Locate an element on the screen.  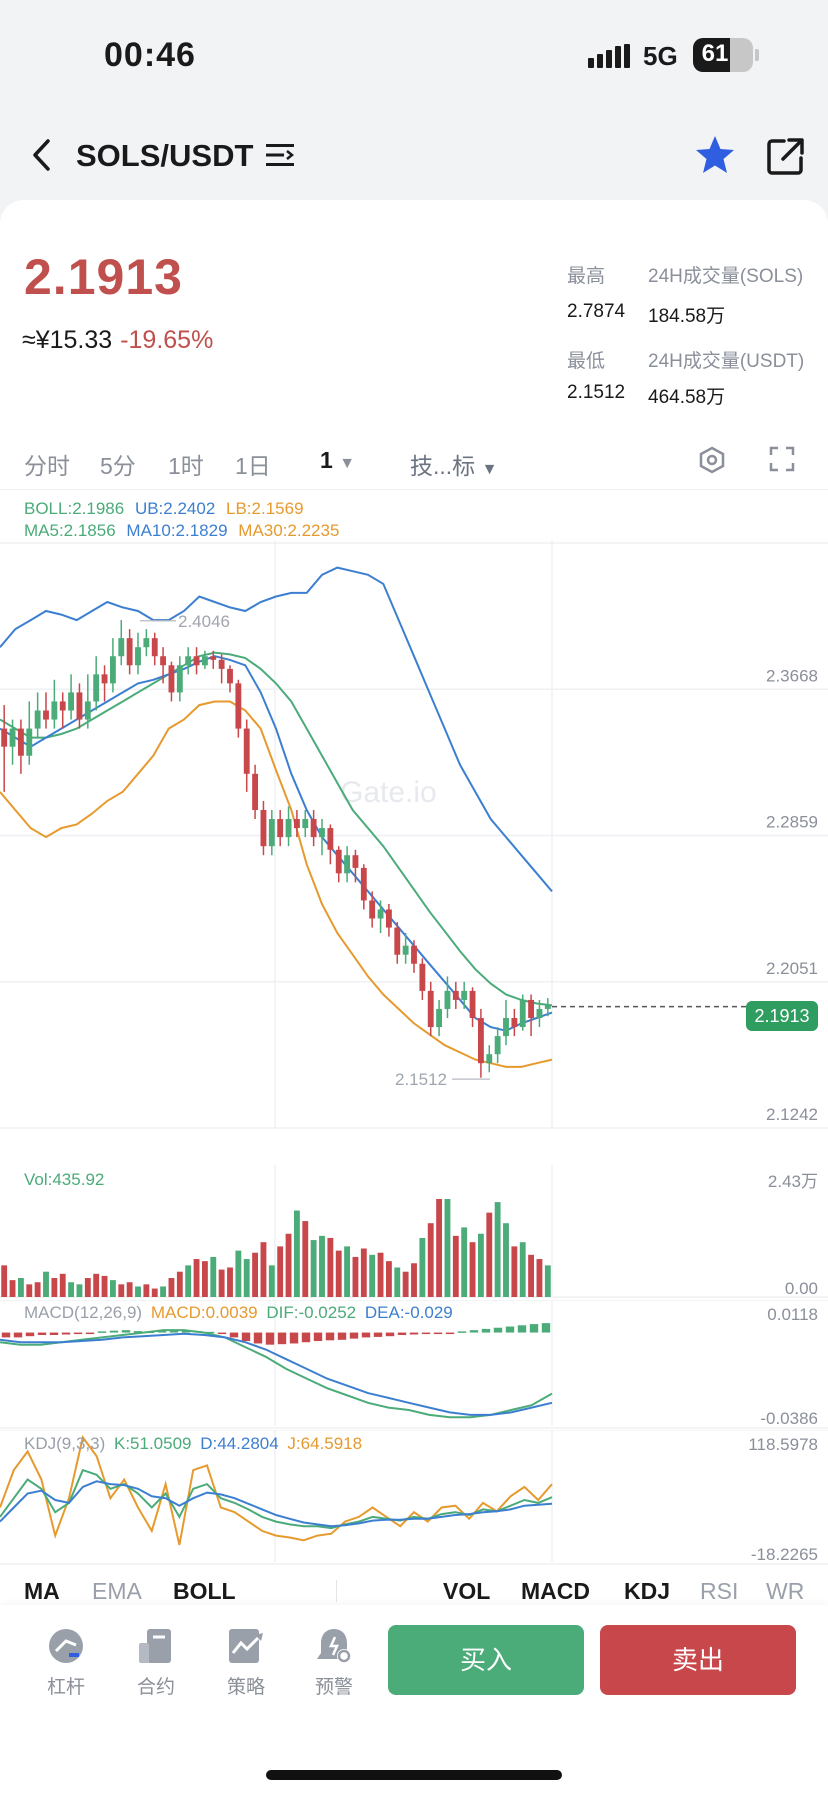
network-label: 5G is located at coordinates (660, 56).